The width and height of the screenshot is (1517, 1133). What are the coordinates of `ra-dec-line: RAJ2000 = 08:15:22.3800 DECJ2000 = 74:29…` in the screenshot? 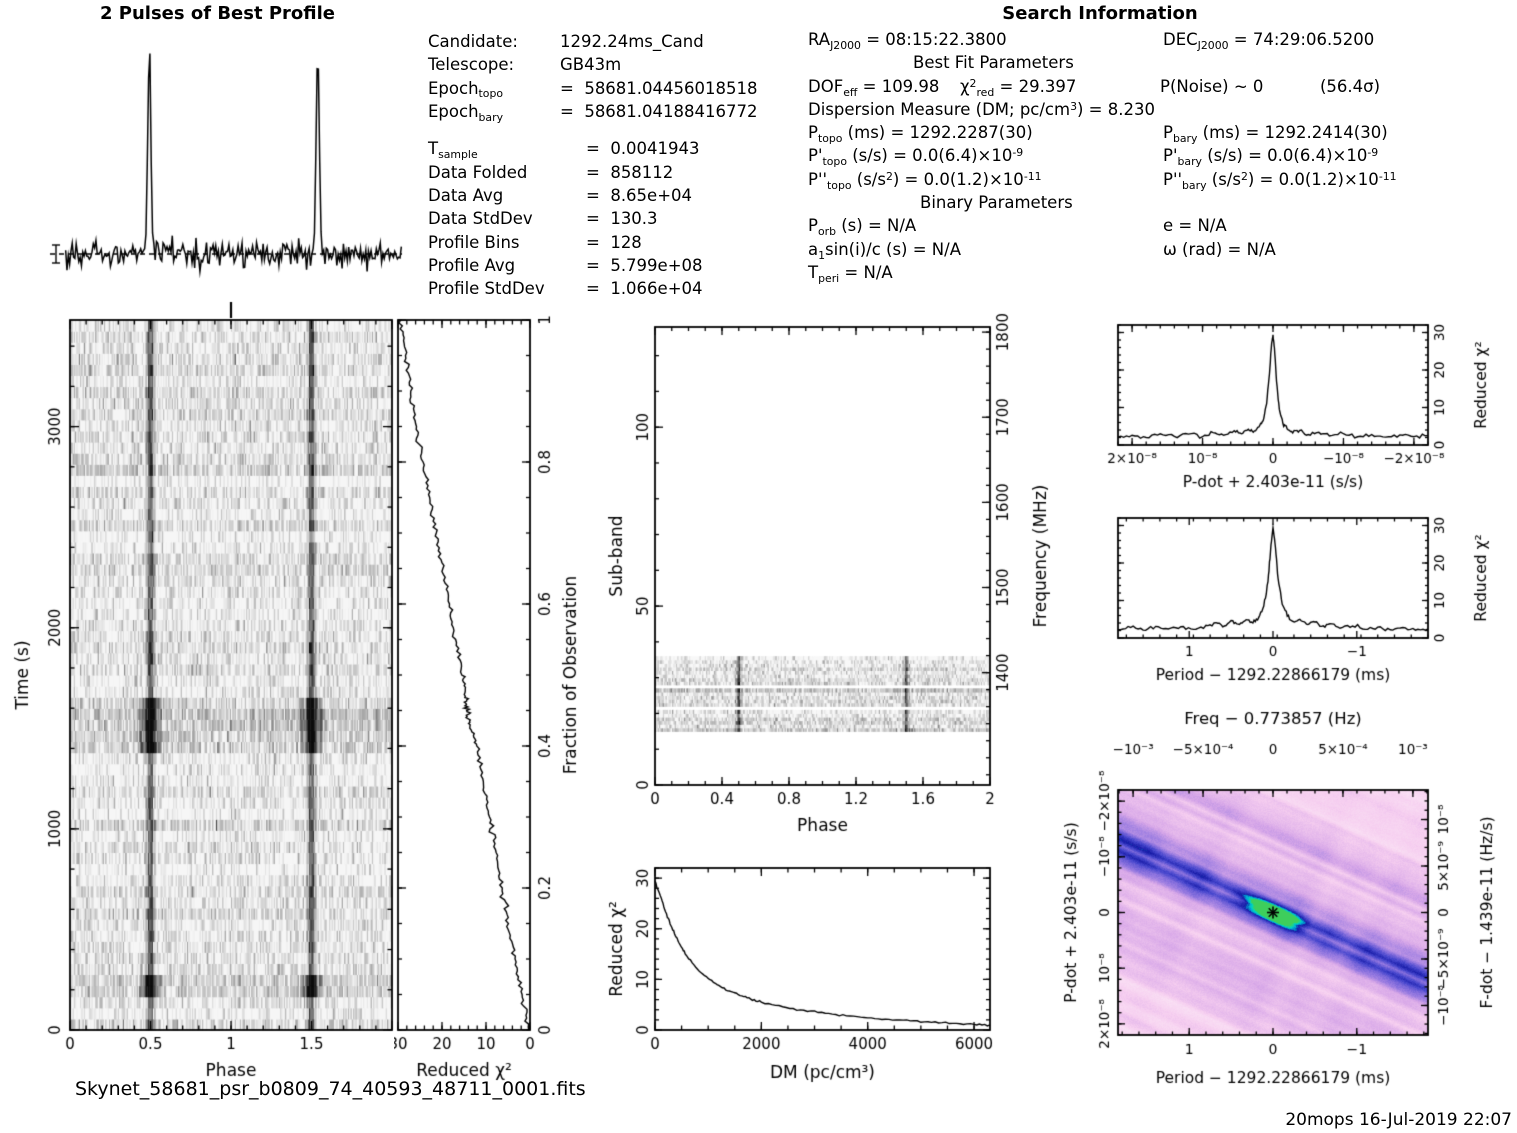 It's located at (1161, 42).